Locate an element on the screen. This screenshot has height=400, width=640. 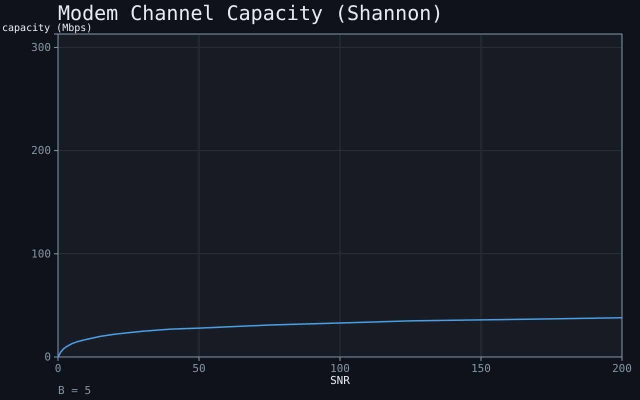
line-series is located at coordinates (340, 337).